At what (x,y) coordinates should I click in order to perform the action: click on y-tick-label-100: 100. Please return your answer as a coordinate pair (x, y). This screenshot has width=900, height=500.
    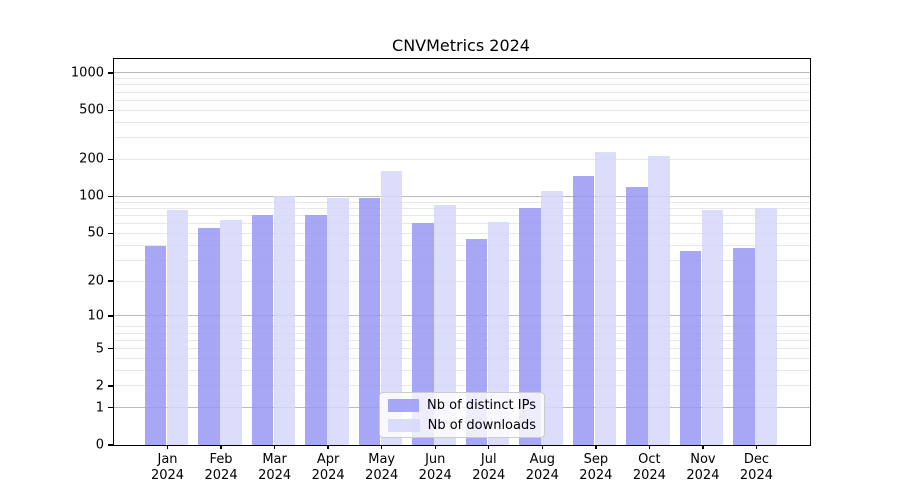
    Looking at the image, I should click on (91, 196).